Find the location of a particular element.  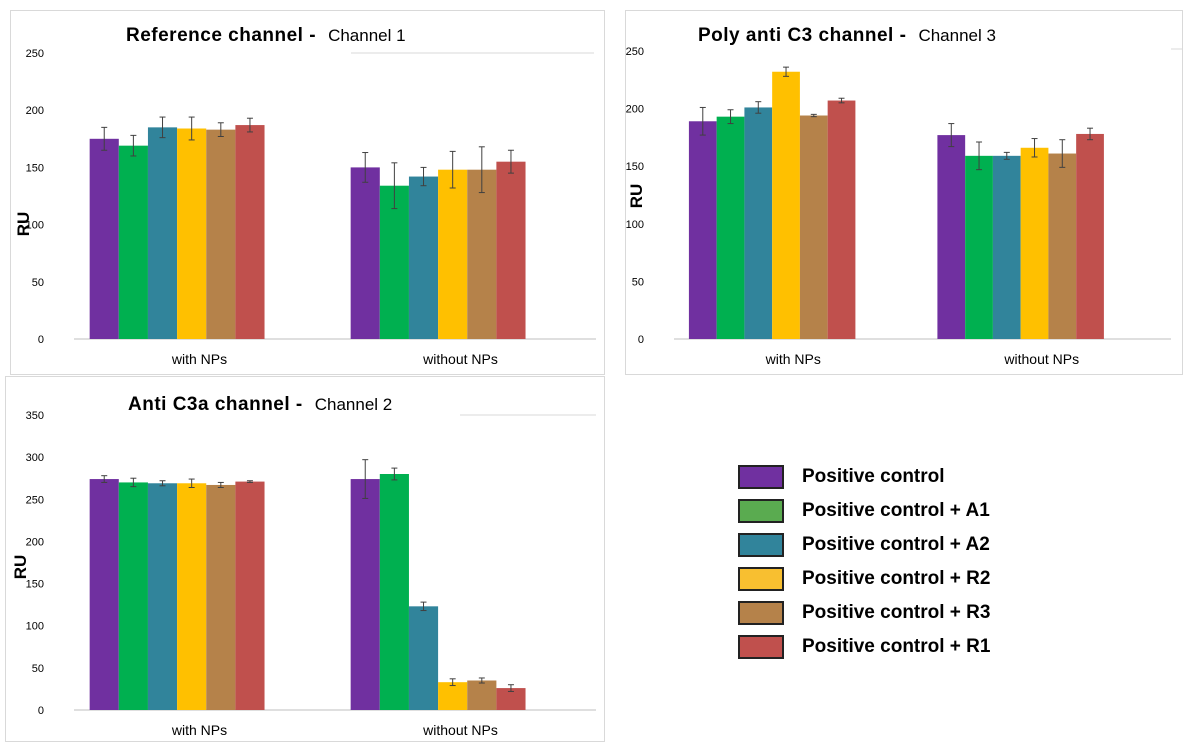

y-tick-label: 350 is located at coordinates (35, 416).